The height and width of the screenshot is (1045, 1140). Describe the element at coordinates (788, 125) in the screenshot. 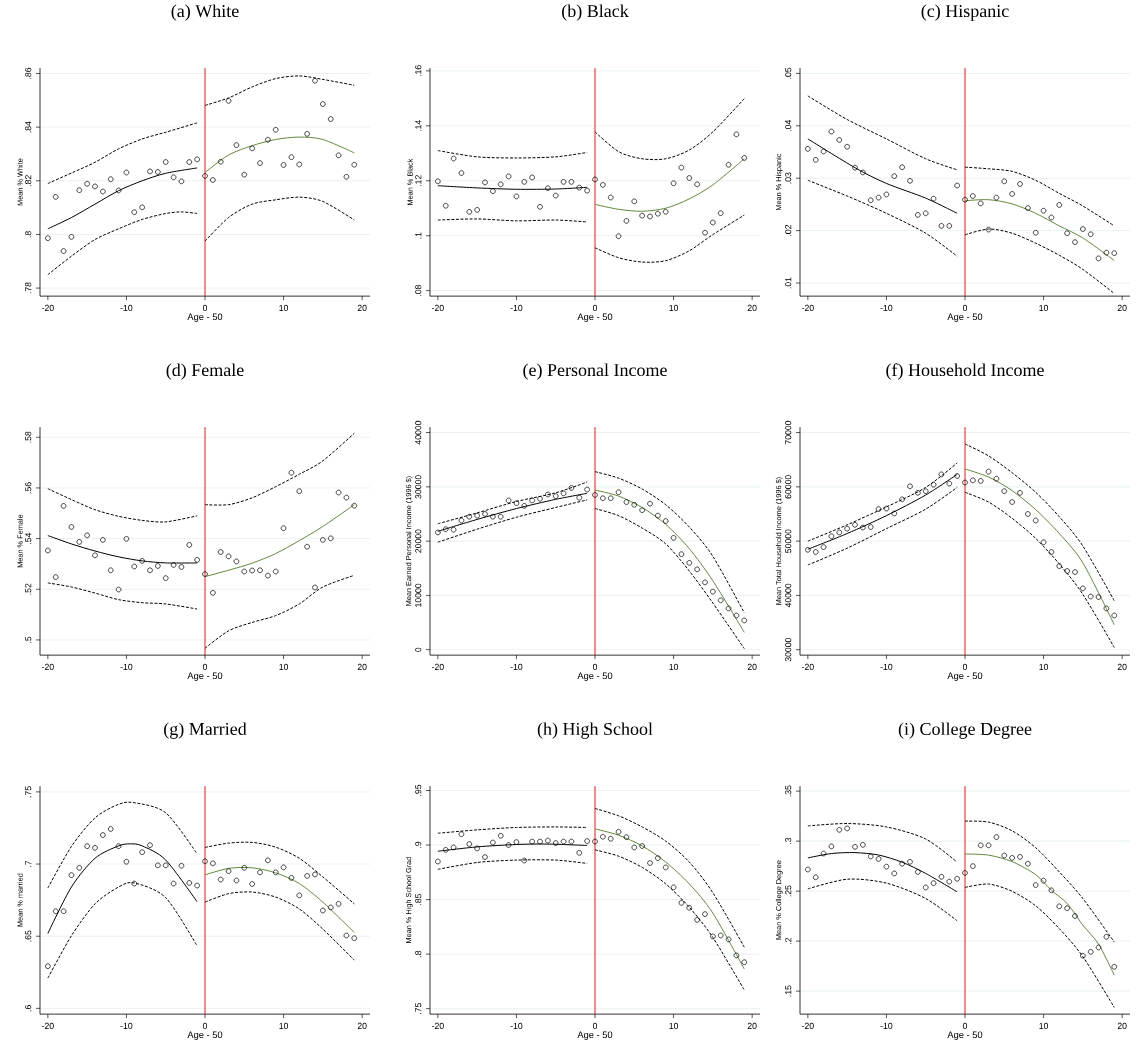

I see `y-tick-label: .04` at that location.